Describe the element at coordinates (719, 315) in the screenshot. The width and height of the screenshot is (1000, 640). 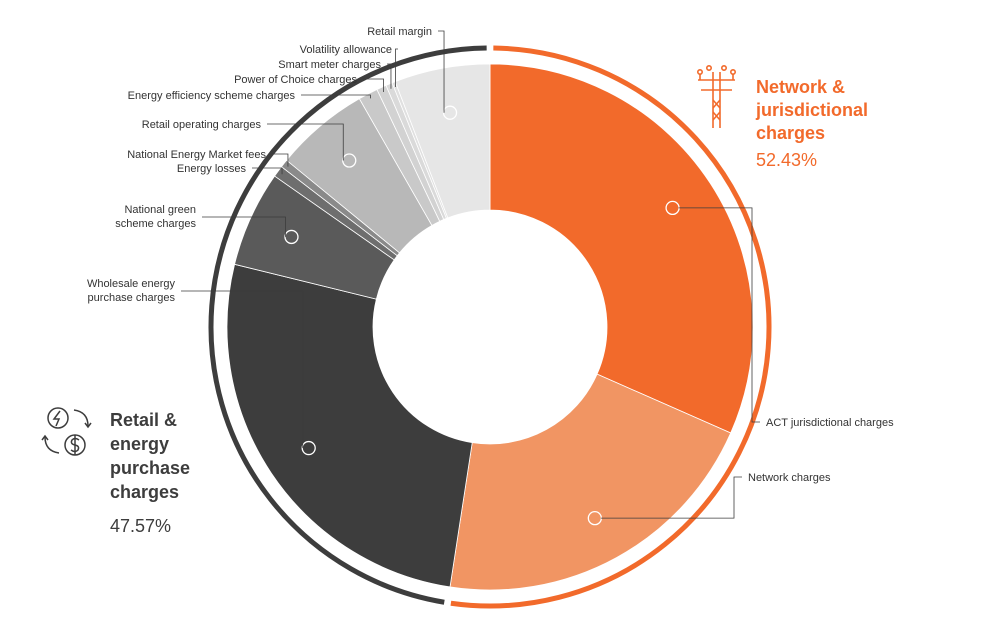
I see `leader-act-jurisdictional-charges` at that location.